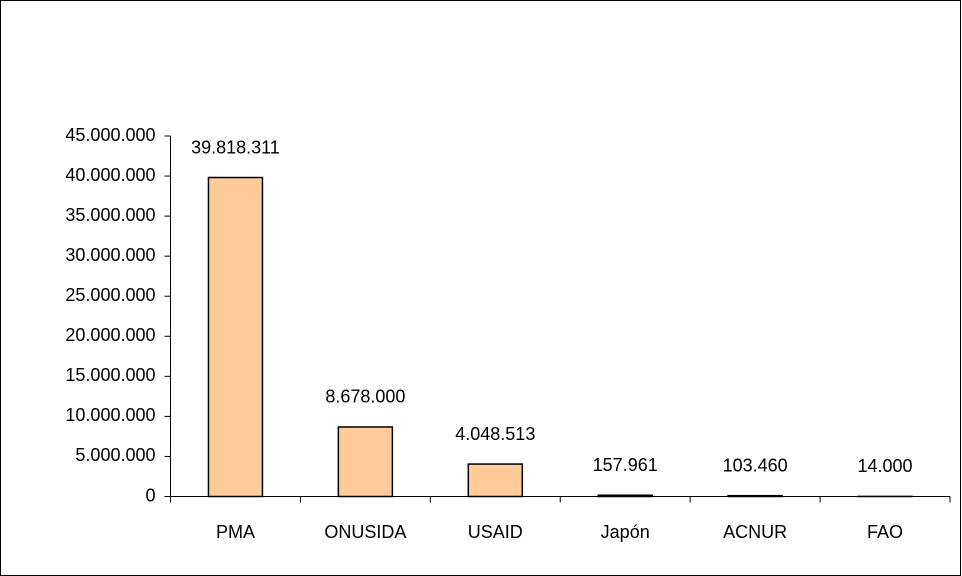 The height and width of the screenshot is (576, 962). What do you see at coordinates (110, 415) in the screenshot?
I see `y-tick-label: 10.000.000` at bounding box center [110, 415].